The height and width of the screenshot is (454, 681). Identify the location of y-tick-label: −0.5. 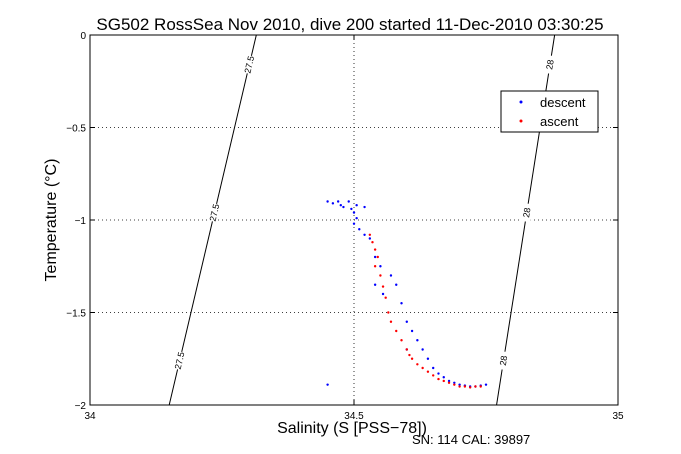
(76, 129).